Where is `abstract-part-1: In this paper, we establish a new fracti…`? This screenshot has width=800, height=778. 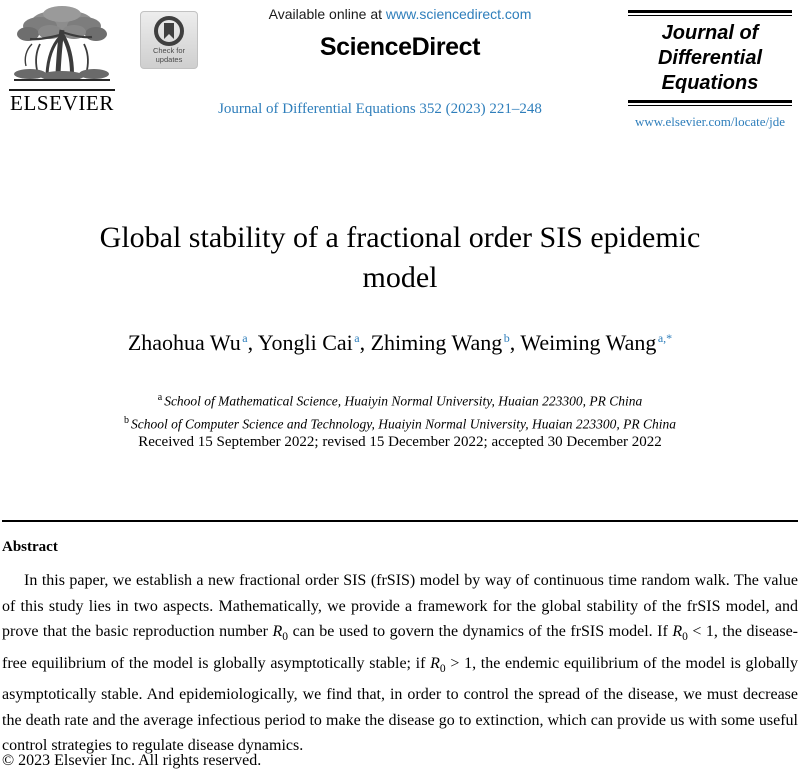
abstract-part-1: In this paper, we establish a new fracti… is located at coordinates (400, 606).